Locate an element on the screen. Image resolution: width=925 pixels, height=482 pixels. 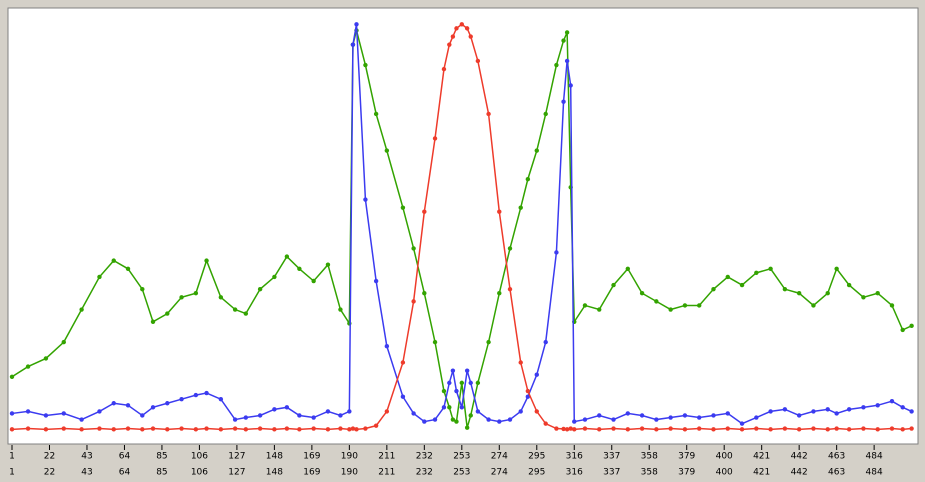
x-tick-label: 22 is located at coordinates (49, 457).